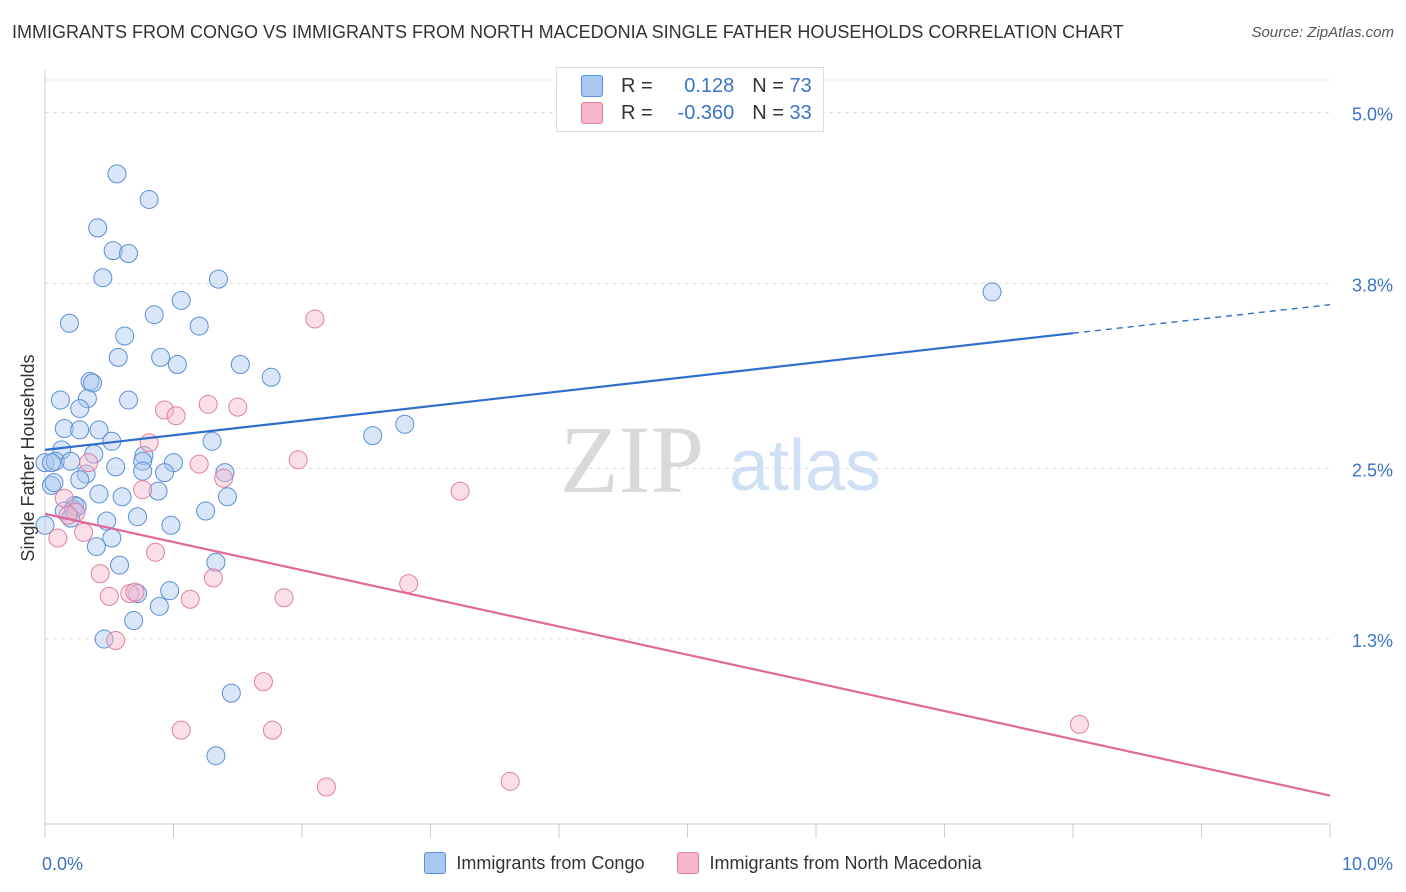 The height and width of the screenshot is (892, 1406). Describe the element at coordinates (800, 85) in the screenshot. I see `stats-n-value: 73` at that location.